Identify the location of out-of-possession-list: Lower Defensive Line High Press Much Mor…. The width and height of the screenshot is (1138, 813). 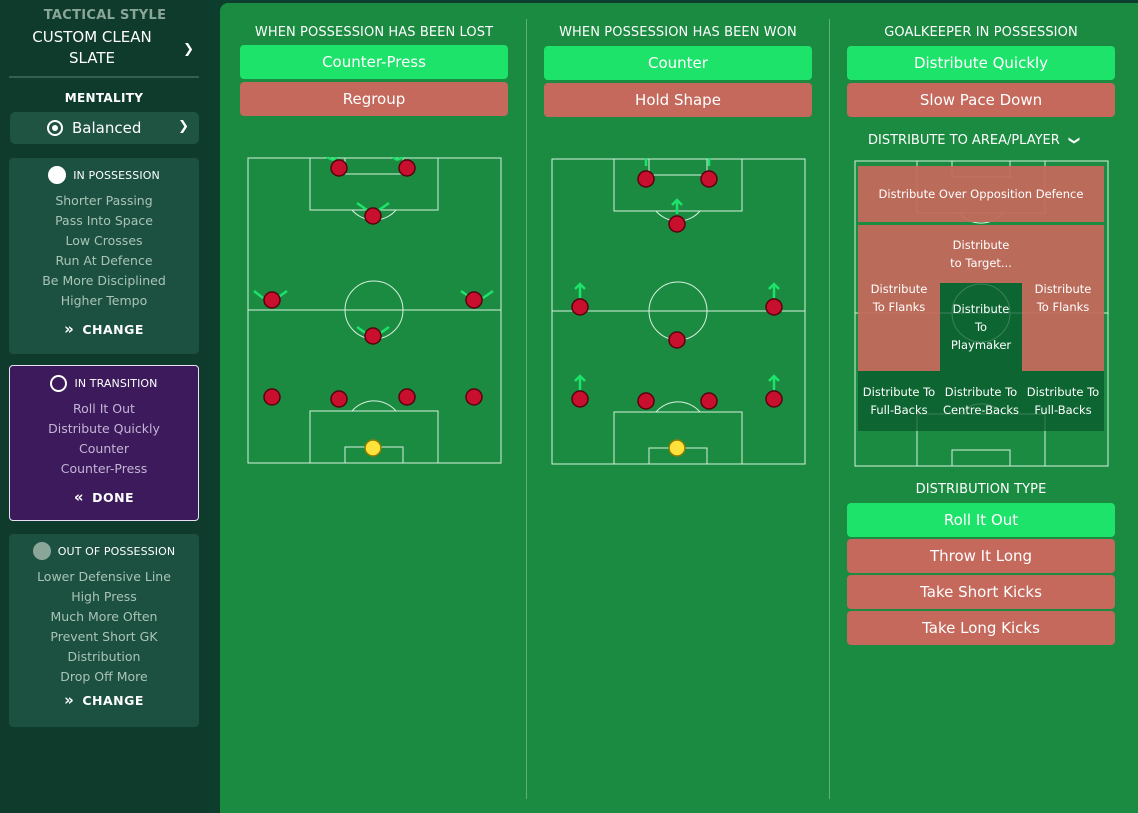
(104, 627).